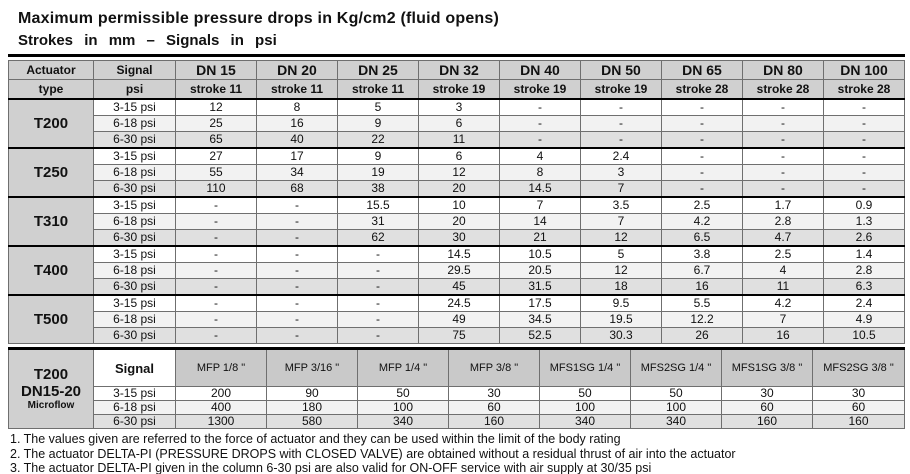 This screenshot has height=474, width=910. Describe the element at coordinates (459, 189) in the screenshot. I see `value-cell: 20` at that location.